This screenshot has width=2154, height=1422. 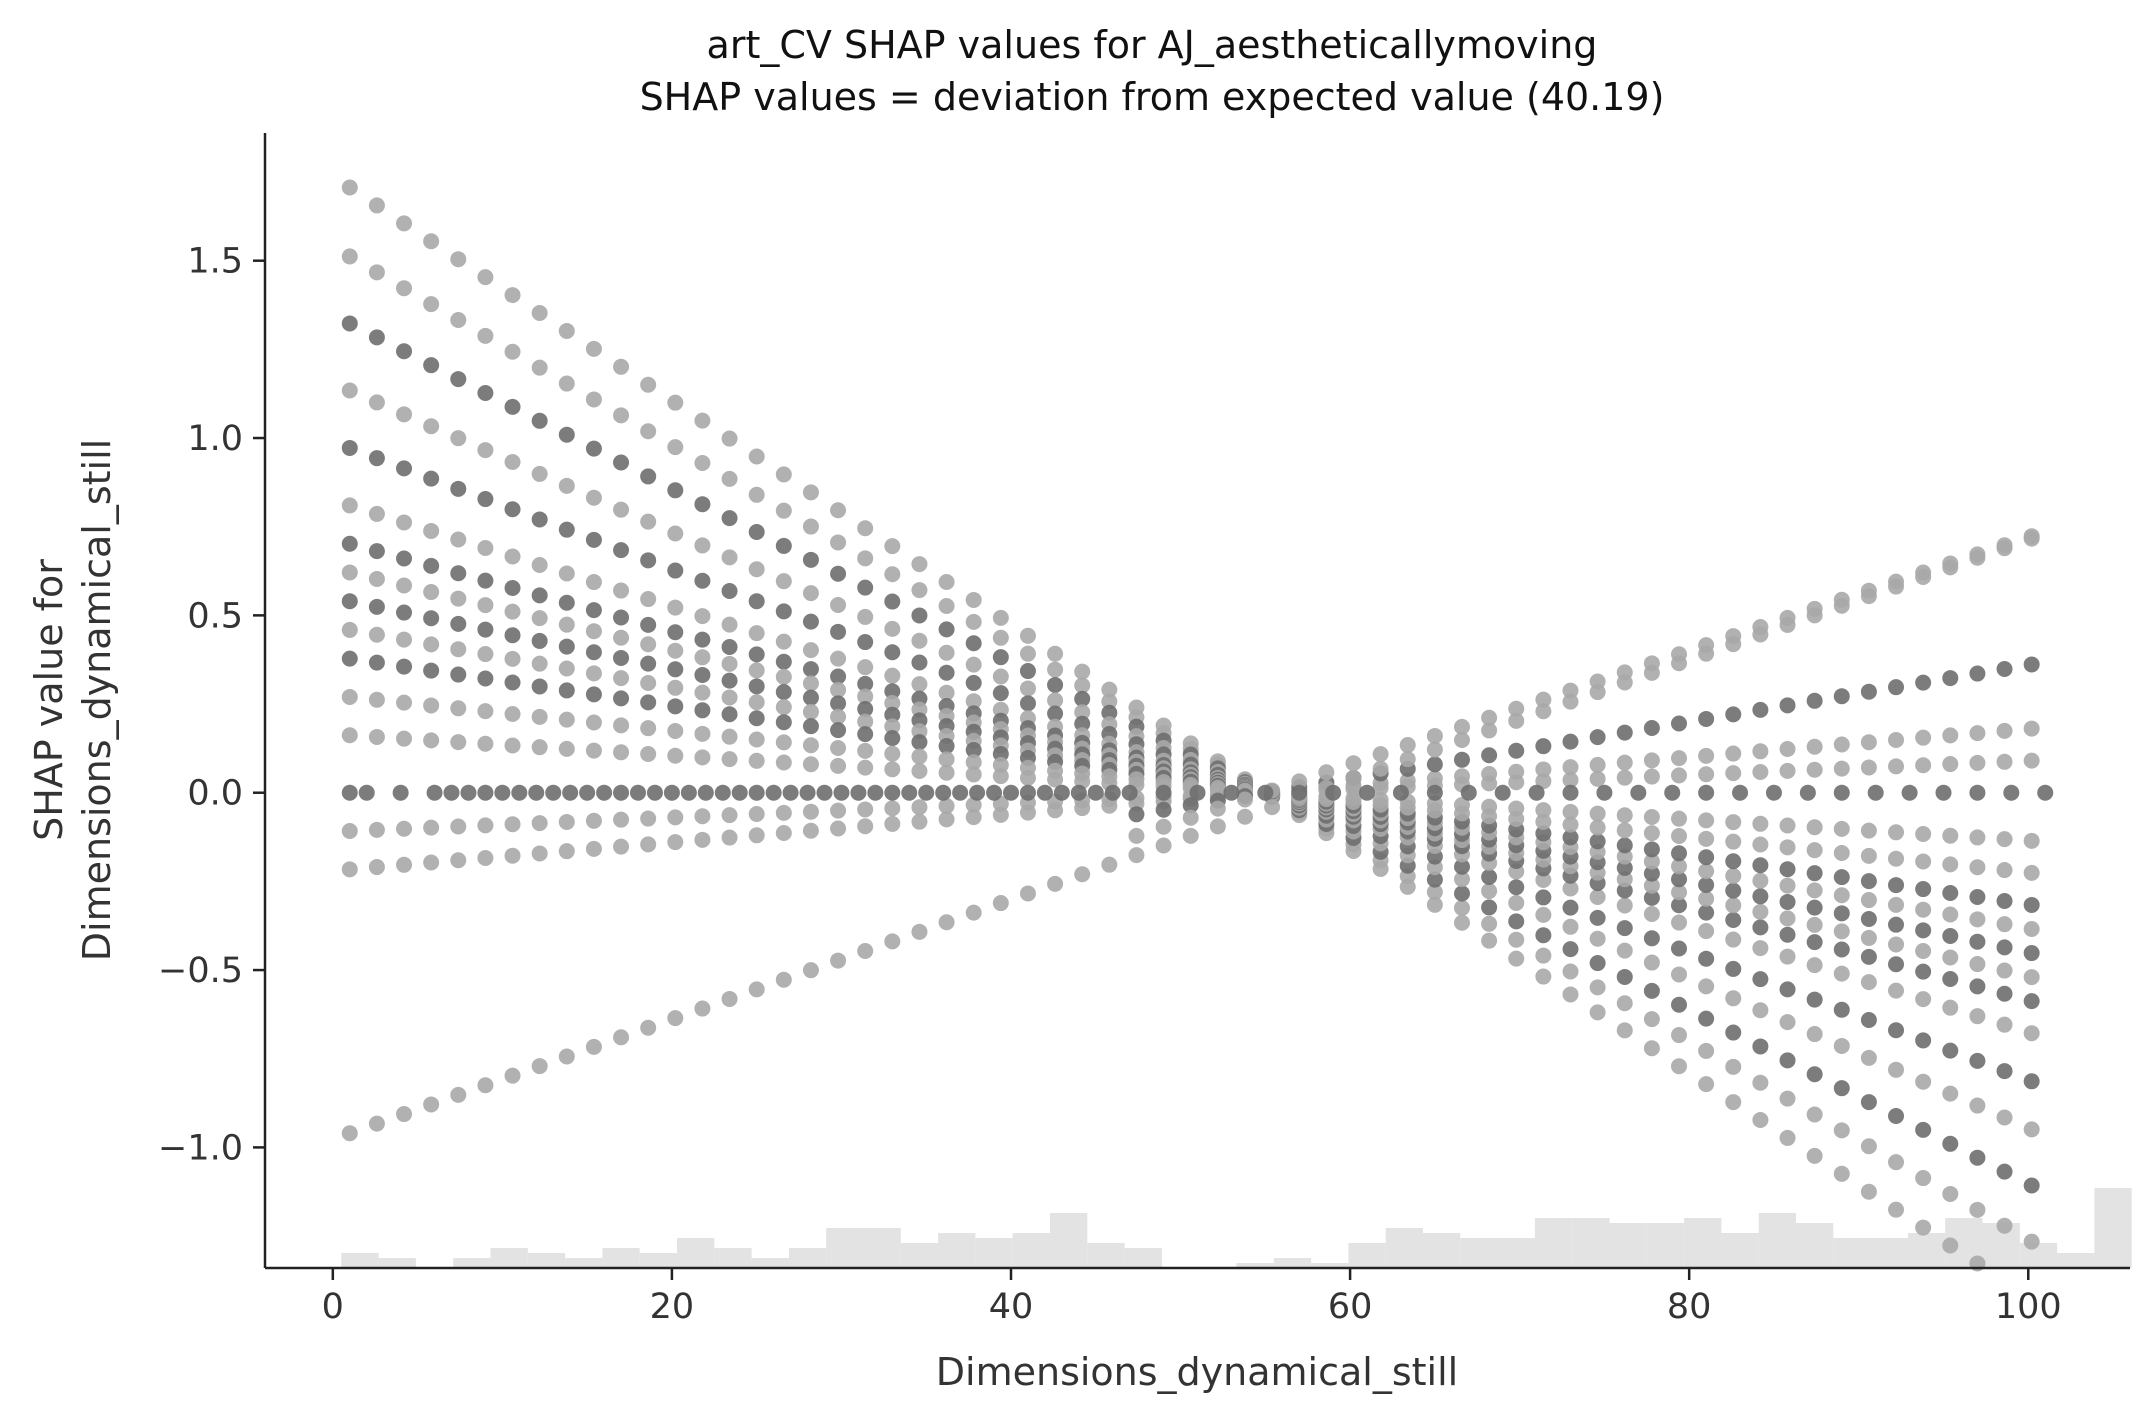 What do you see at coordinates (211, 705) in the screenshot?
I see `y-axis-ticks: −1.0 −0.5 0.0 0.5 1.0 1.5` at bounding box center [211, 705].